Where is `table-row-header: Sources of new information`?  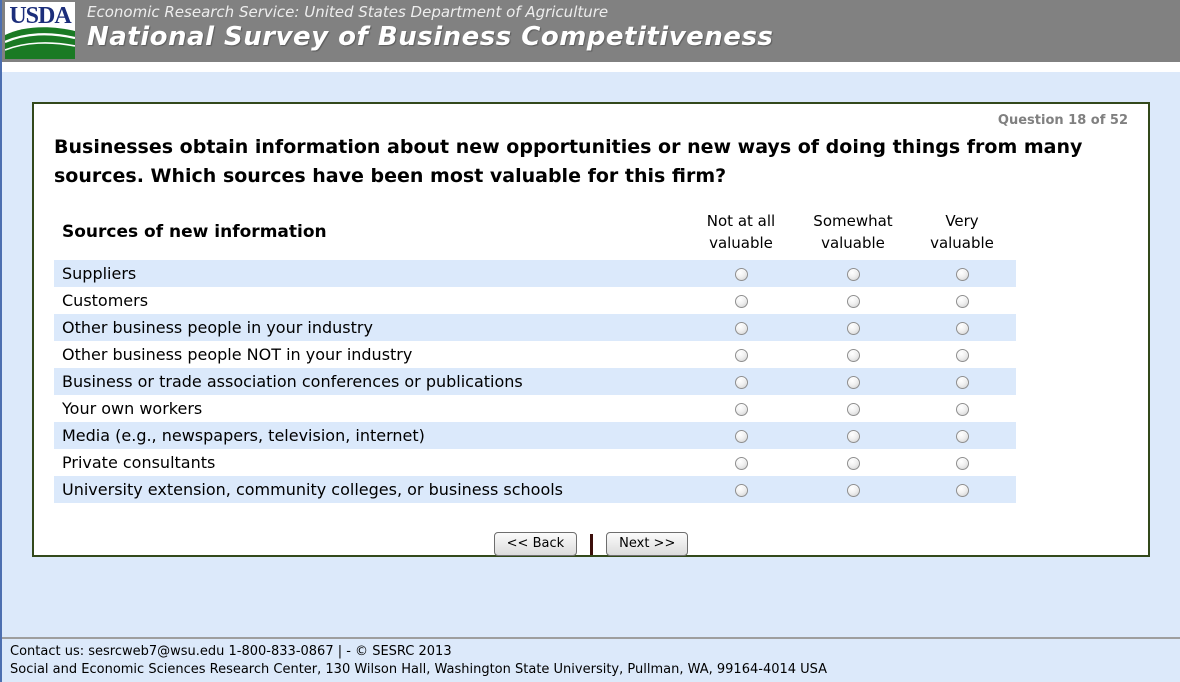 table-row-header: Sources of new information is located at coordinates (194, 232).